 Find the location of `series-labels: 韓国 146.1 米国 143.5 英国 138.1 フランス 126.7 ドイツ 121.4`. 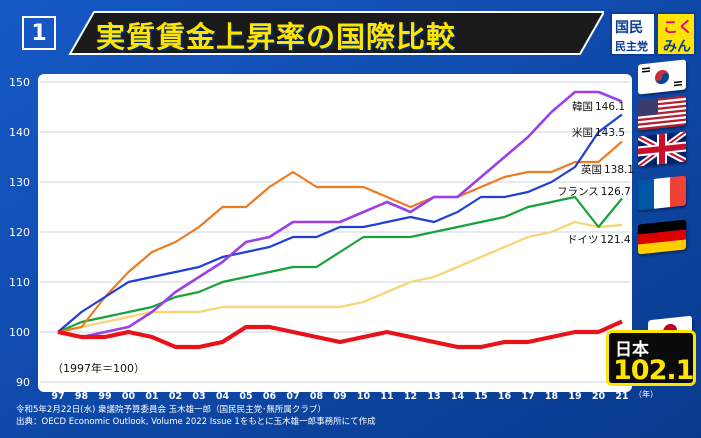

series-labels: 韓国 146.1 米国 143.5 英国 138.1 フランス 126.7 ドイツ 121.4 is located at coordinates (595, 173).